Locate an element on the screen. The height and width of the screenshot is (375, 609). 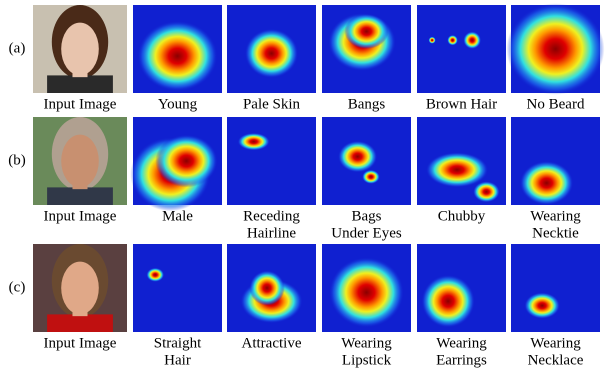
caption: Necklace is located at coordinates (556, 360).